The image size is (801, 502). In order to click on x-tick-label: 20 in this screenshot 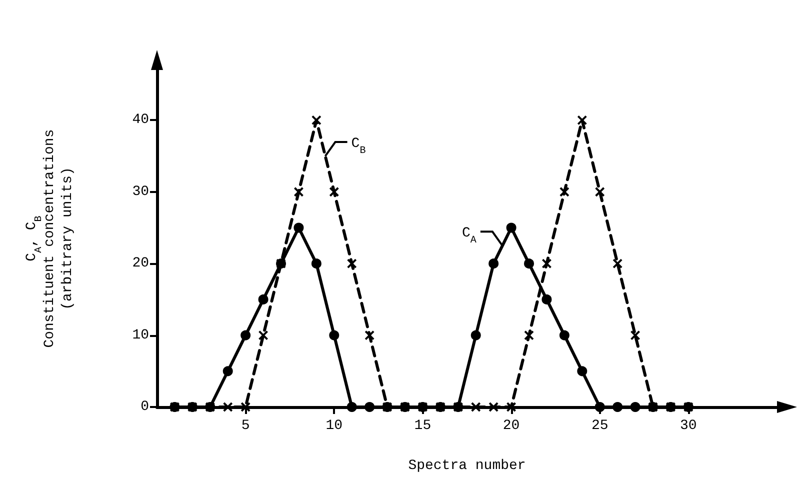, I will do `click(511, 426)`.